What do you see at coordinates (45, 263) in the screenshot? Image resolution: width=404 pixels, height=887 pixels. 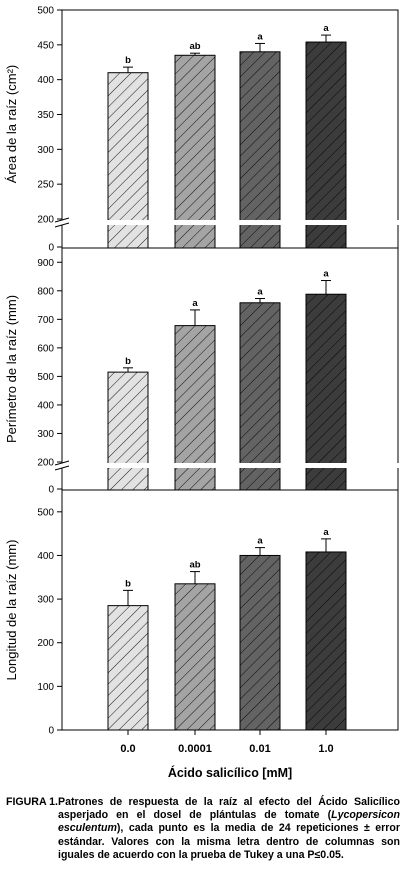 I see `y-tick-label: 900` at bounding box center [45, 263].